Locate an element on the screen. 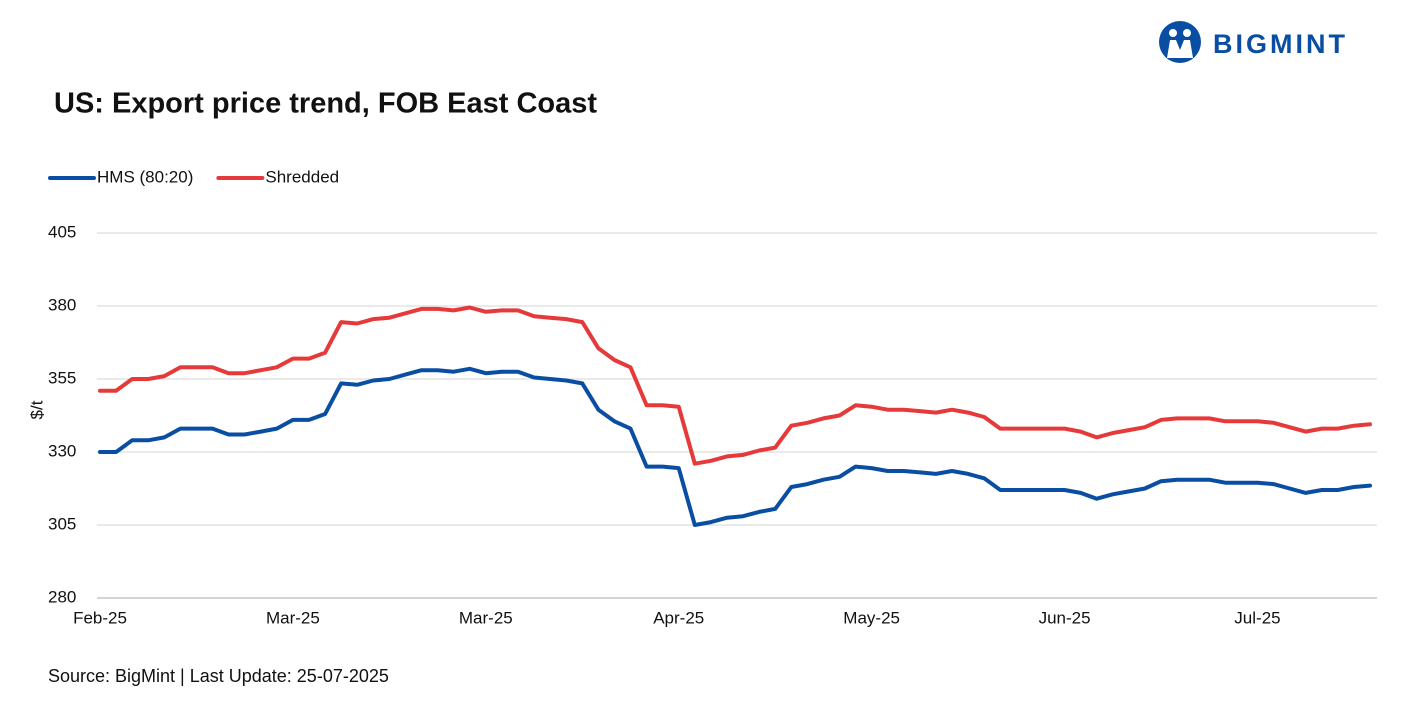 The width and height of the screenshot is (1416, 708). logo: BIGMINT is located at coordinates (1253, 42).